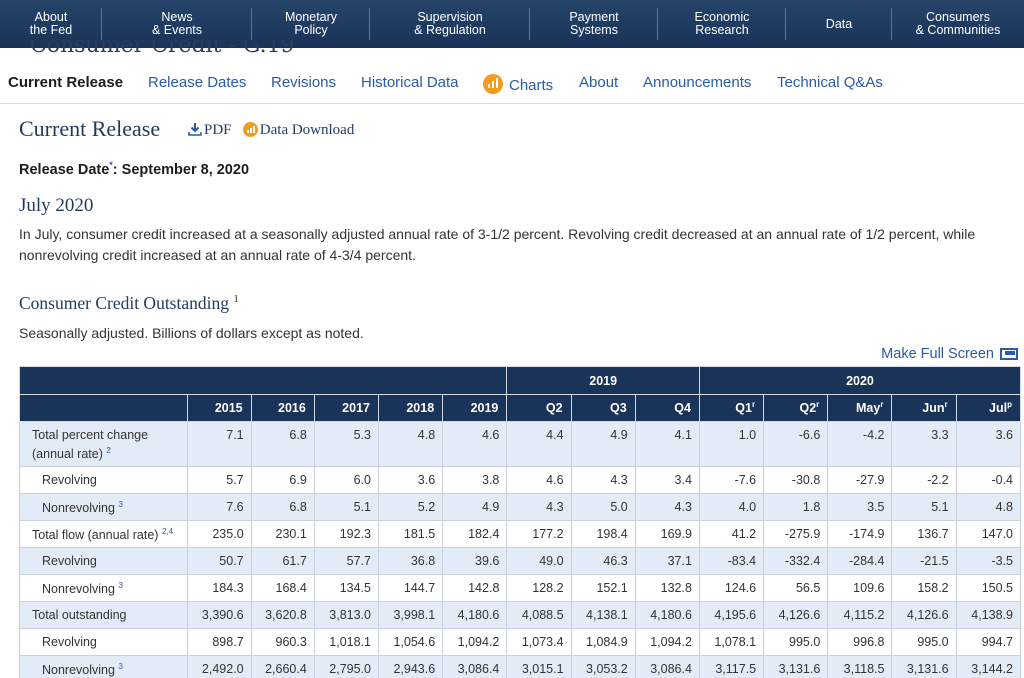 The width and height of the screenshot is (1024, 678). I want to click on data-download-link: Data Download, so click(298, 130).